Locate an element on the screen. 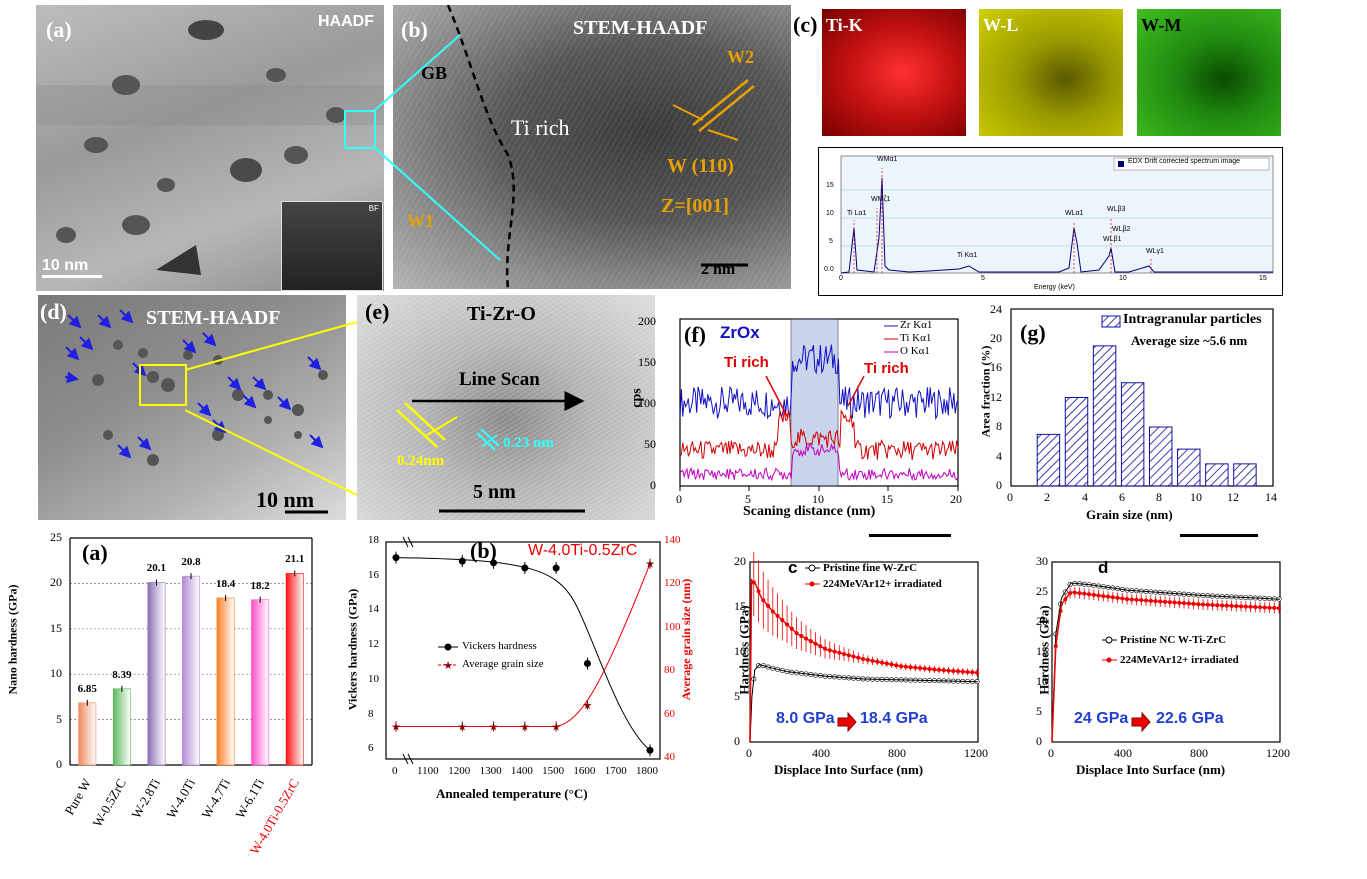 The image size is (1367, 879). peak-label: WLα1 is located at coordinates (1074, 213).